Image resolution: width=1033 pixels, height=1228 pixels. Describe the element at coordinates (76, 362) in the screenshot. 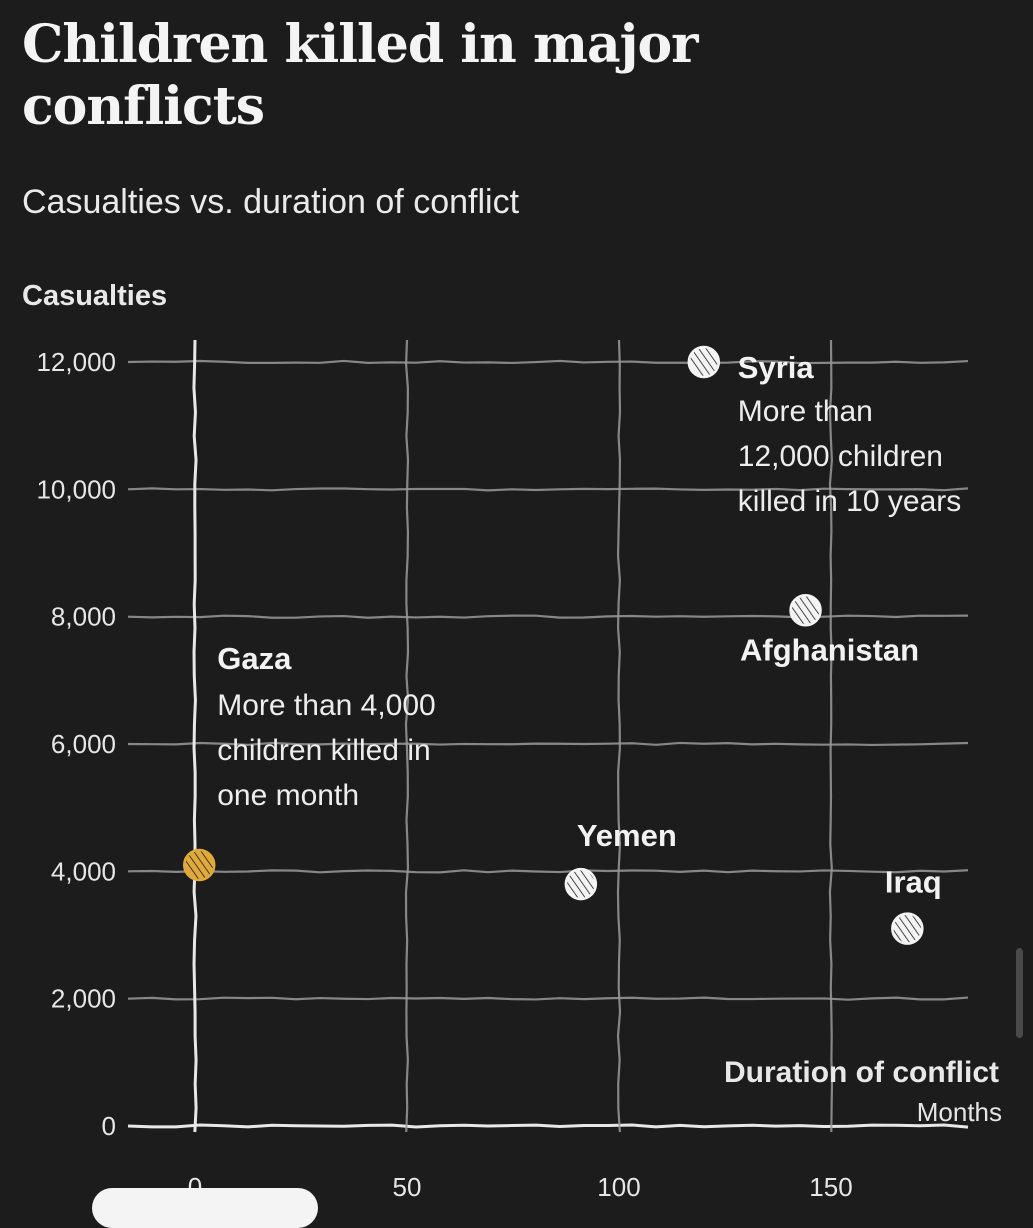

I see `y-tick-label: 12,000` at that location.